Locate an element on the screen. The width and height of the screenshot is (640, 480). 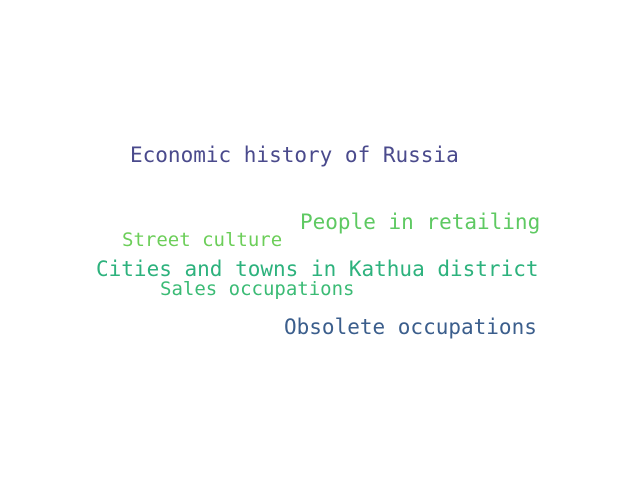
word-economic-history-of-russia: Economic history of Russia is located at coordinates (294, 155).